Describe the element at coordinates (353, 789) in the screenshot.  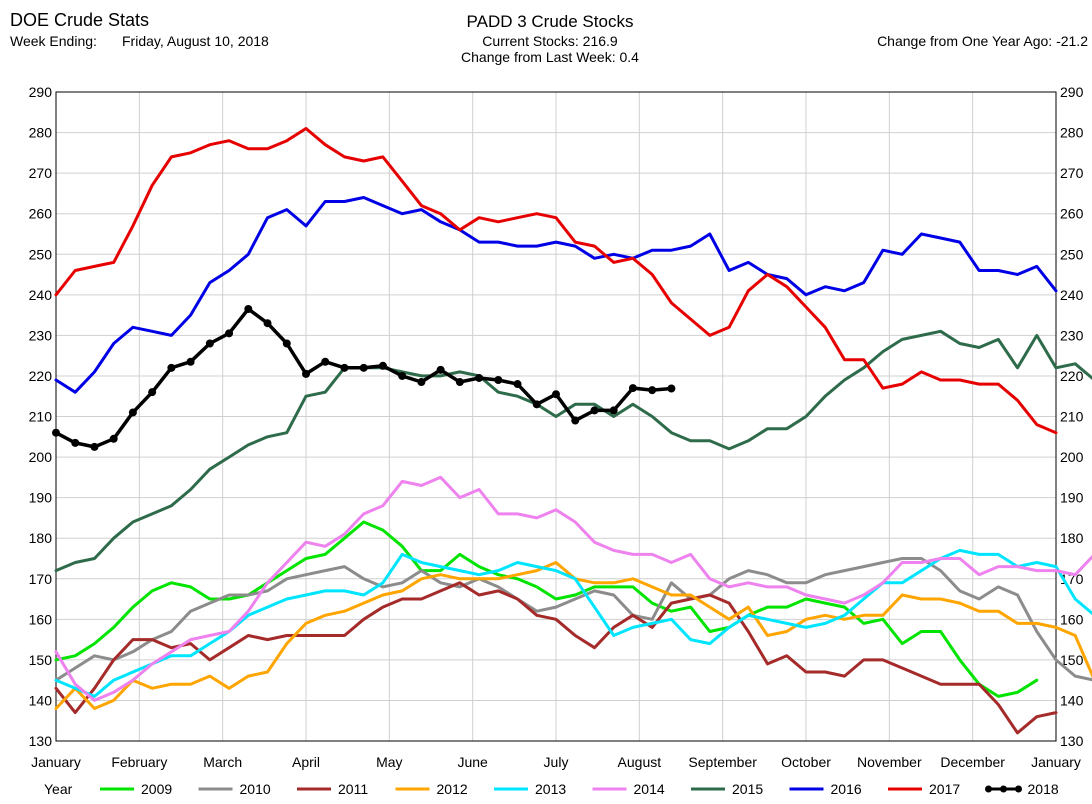
I see `legend-label-2011: 2011` at that location.